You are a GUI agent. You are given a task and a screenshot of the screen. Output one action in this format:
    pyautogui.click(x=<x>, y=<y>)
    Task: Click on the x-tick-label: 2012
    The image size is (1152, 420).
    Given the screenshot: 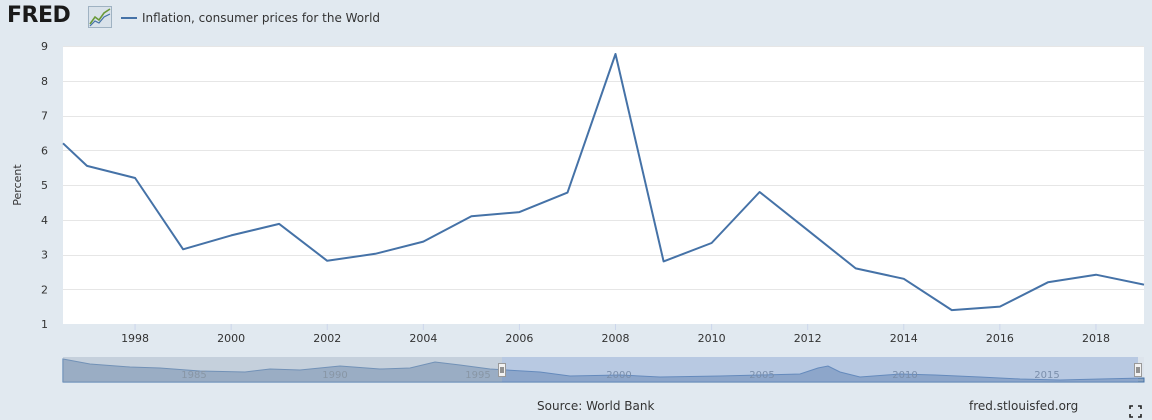 What is the action you would take?
    pyautogui.click(x=808, y=338)
    